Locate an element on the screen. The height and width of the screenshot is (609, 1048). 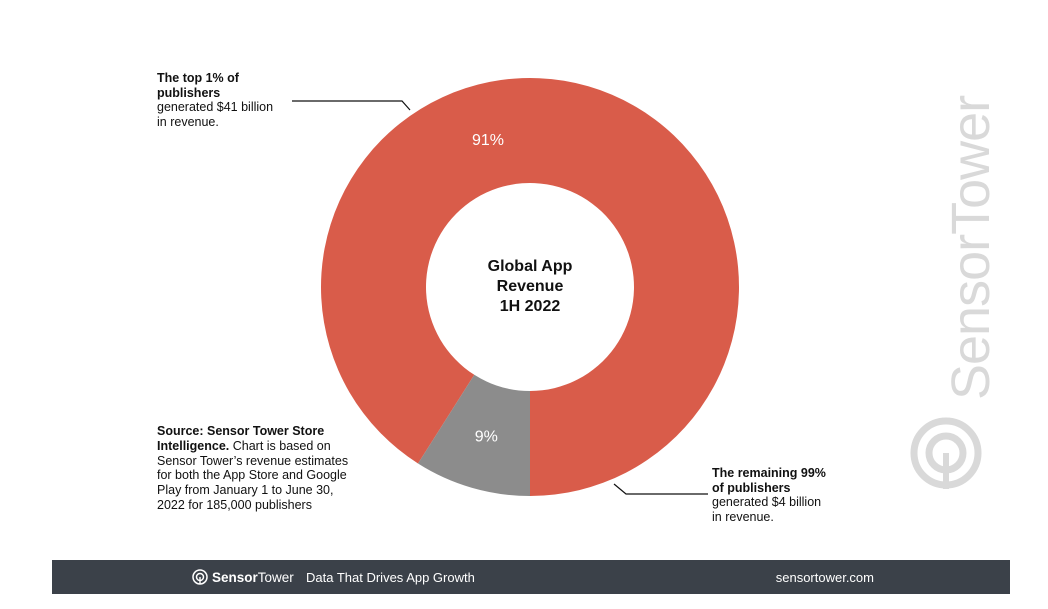
top-callout-line is located at coordinates (351, 105).